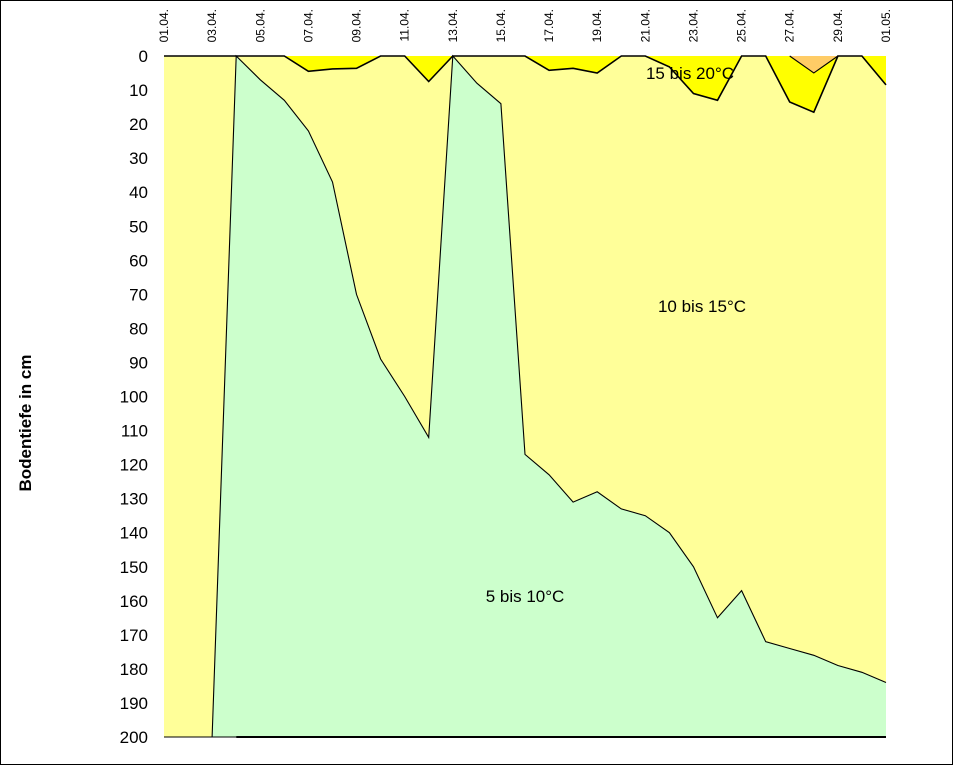  What do you see at coordinates (138, 294) in the screenshot?
I see `y-tick-label: 70` at bounding box center [138, 294].